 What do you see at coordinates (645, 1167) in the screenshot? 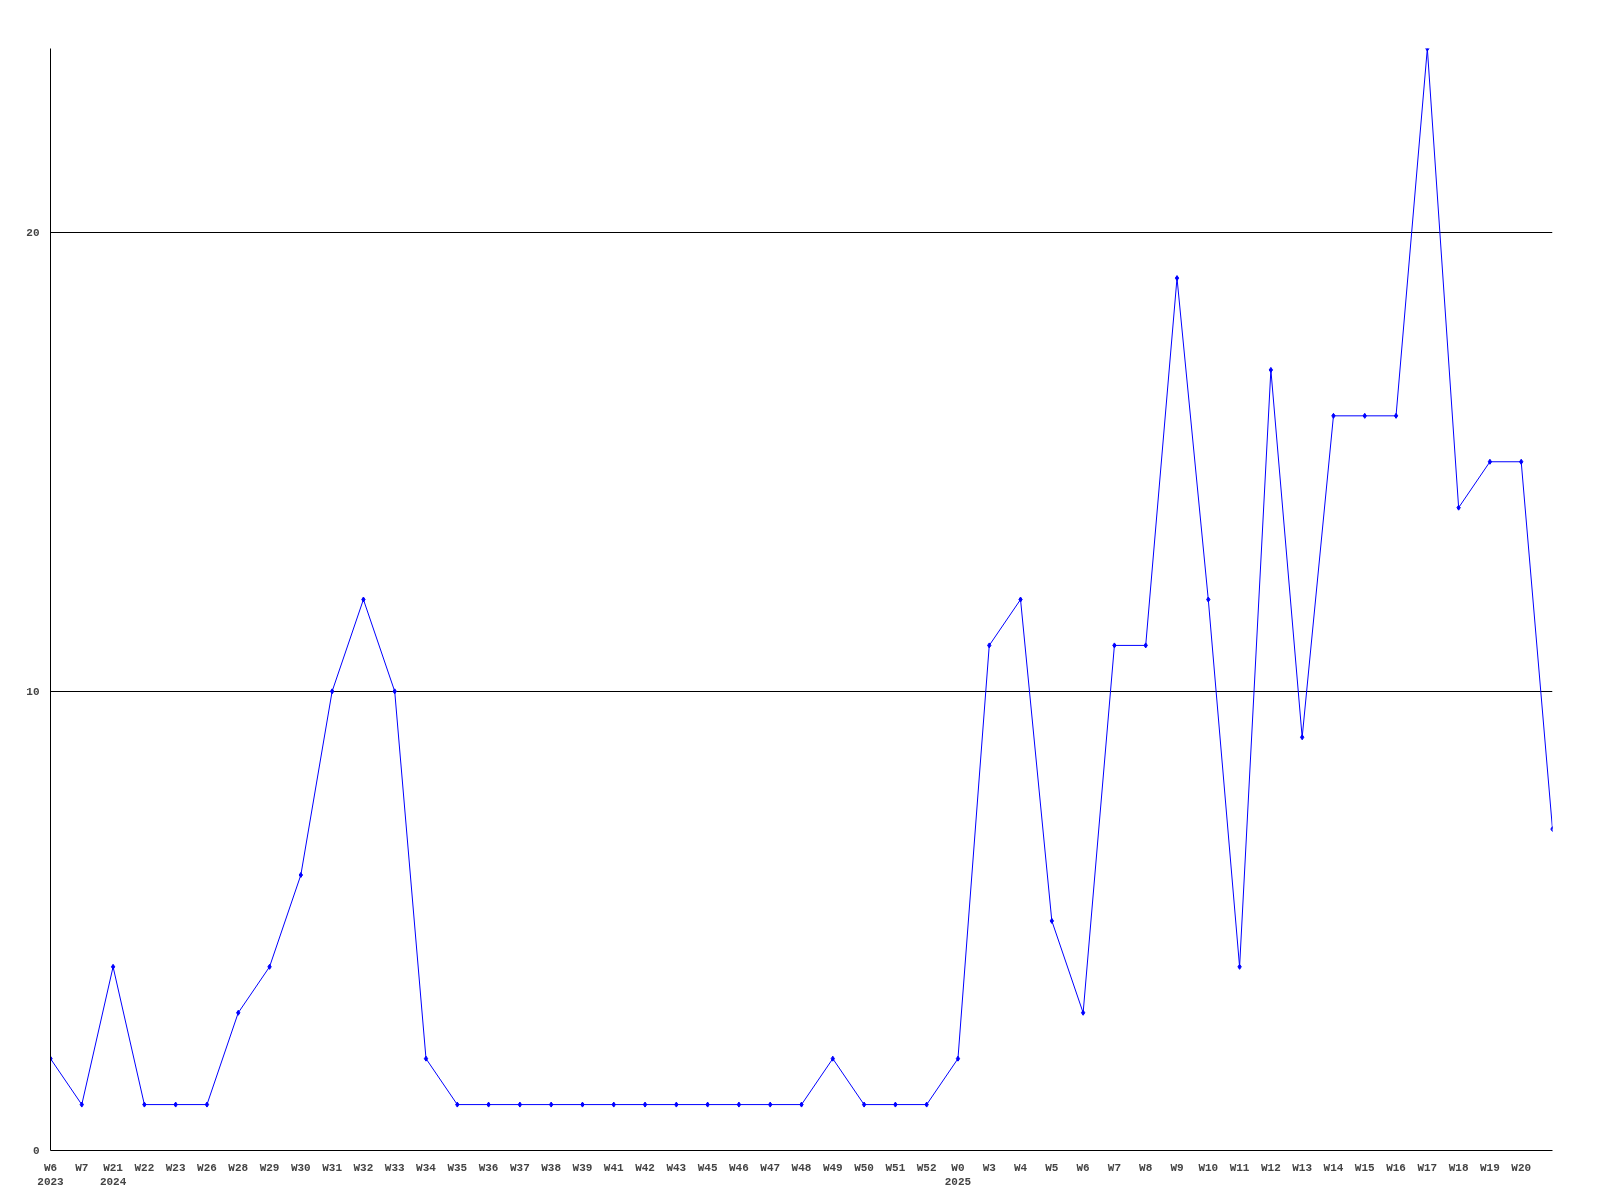
I see `x-tick-label: W42` at bounding box center [645, 1167].